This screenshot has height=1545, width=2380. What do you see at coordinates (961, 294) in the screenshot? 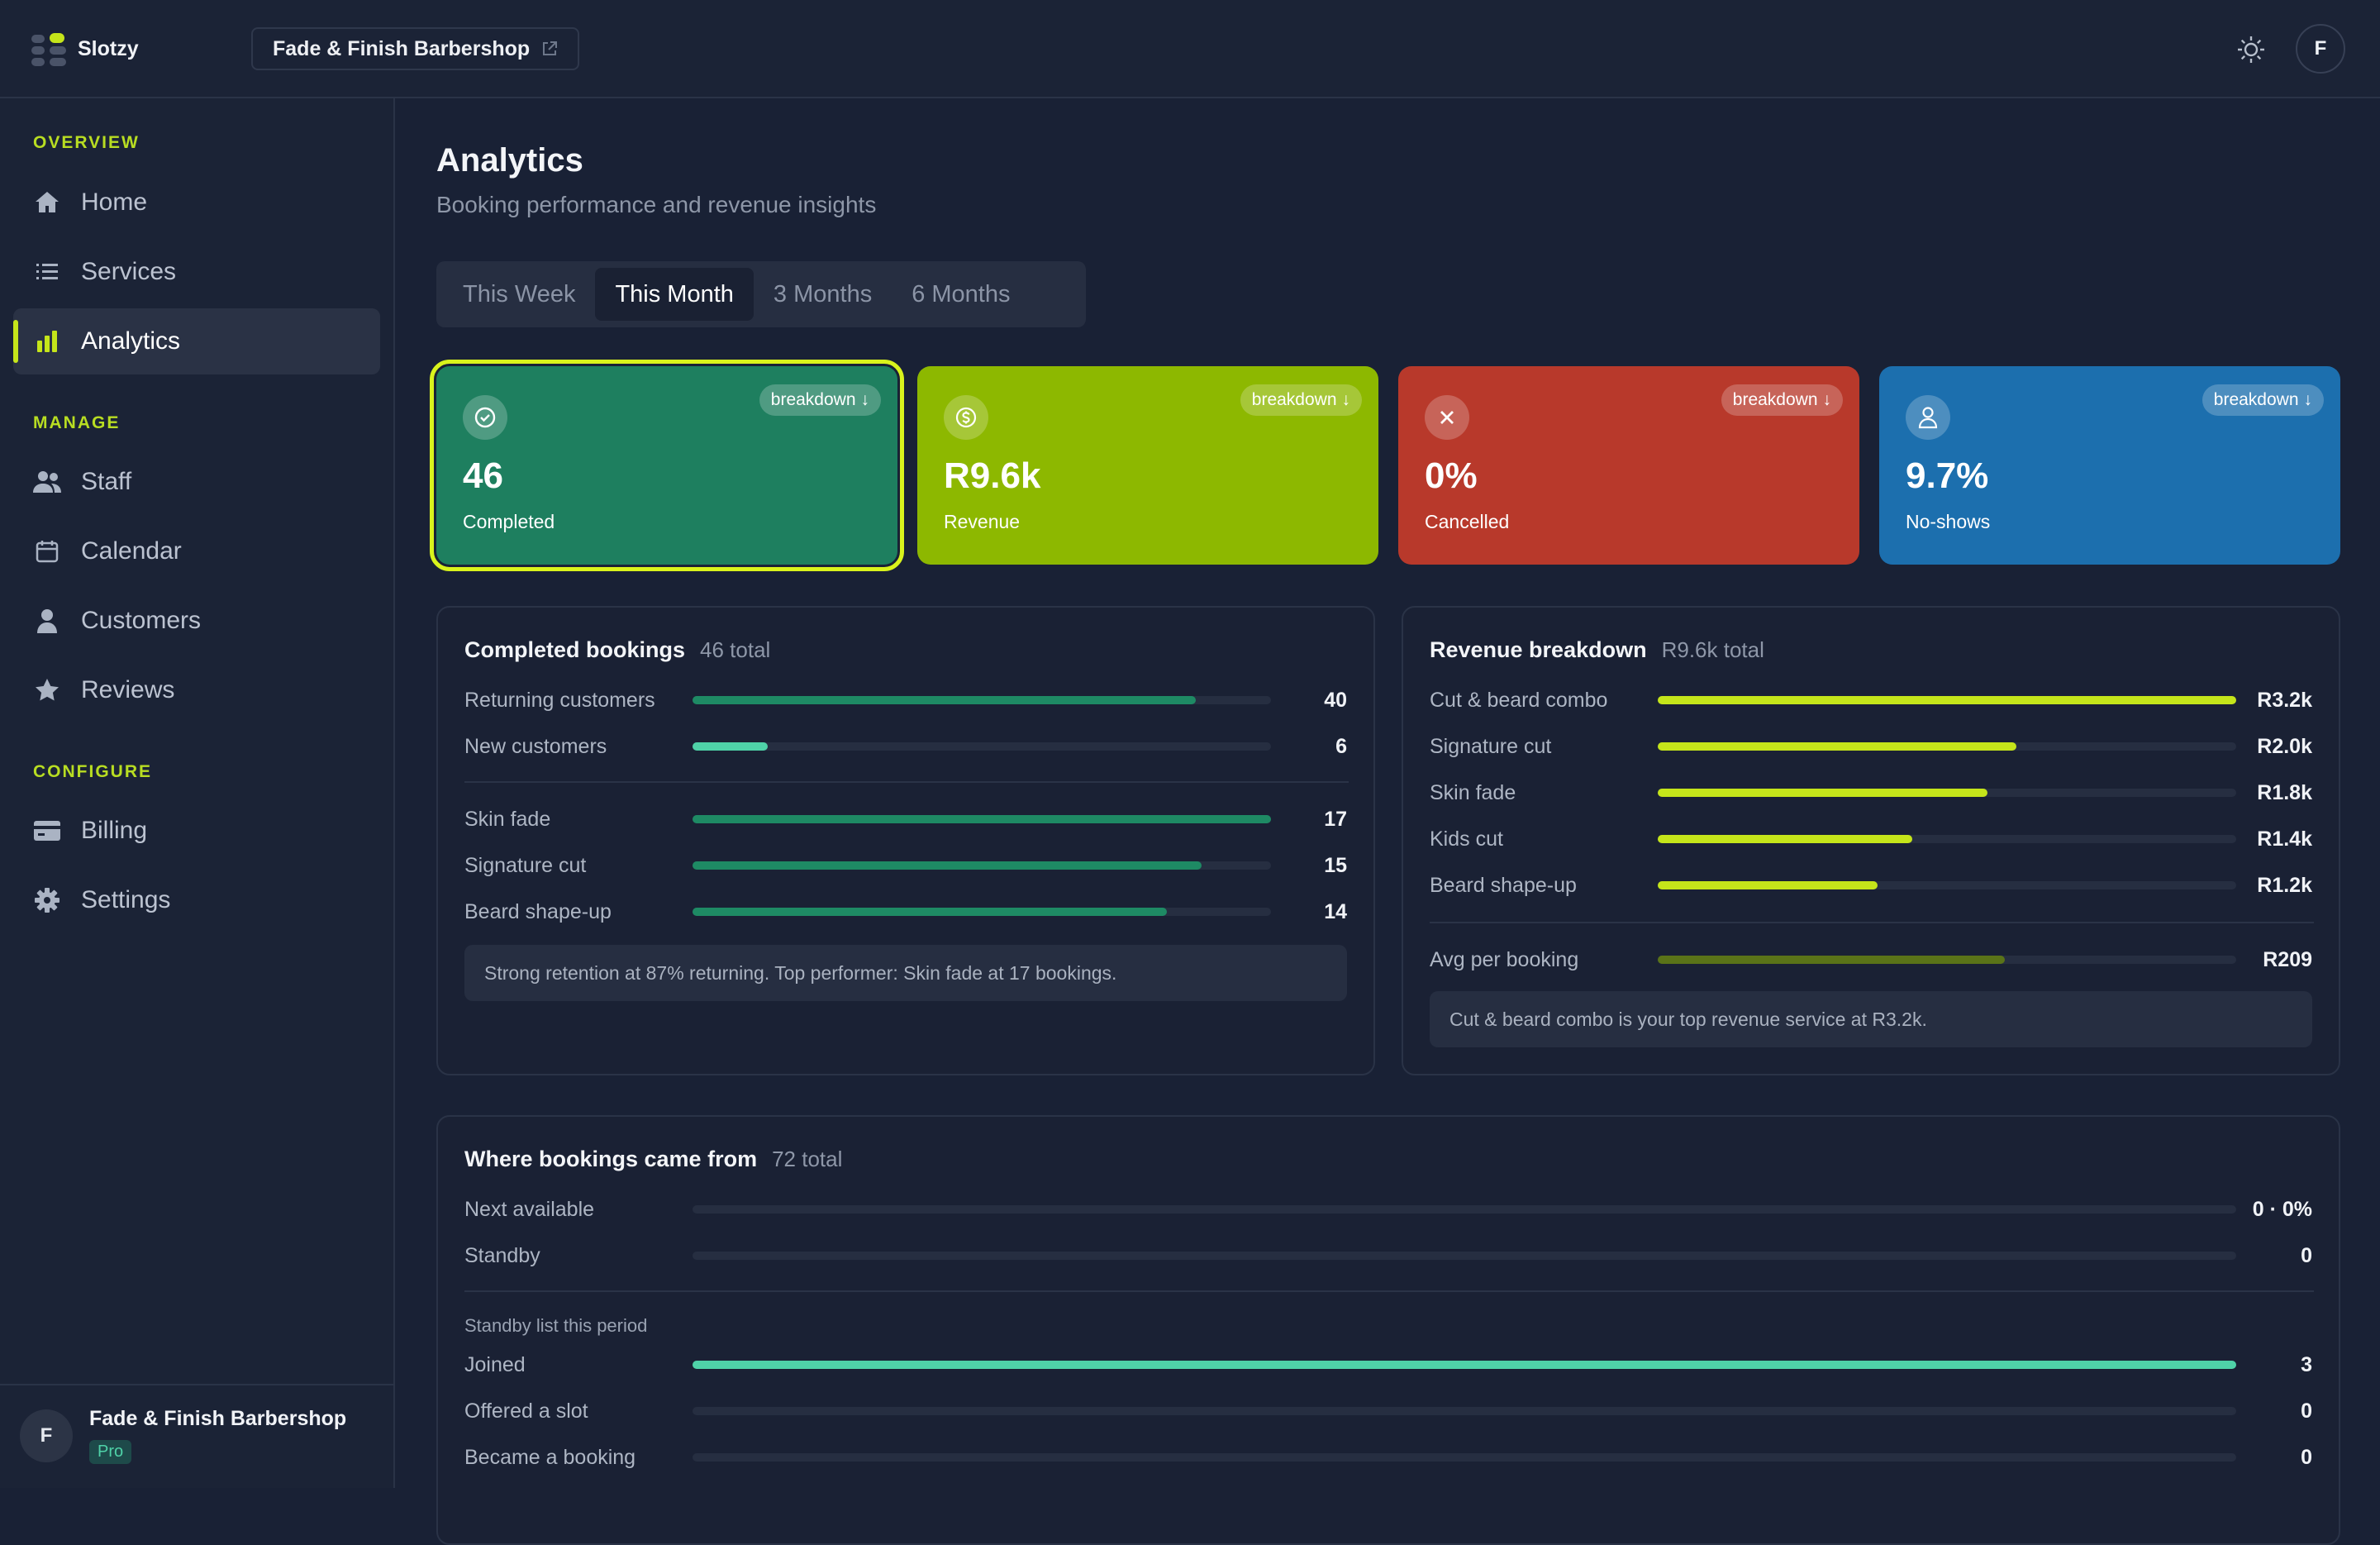
I see `tab-6-months: 6 Months` at bounding box center [961, 294].